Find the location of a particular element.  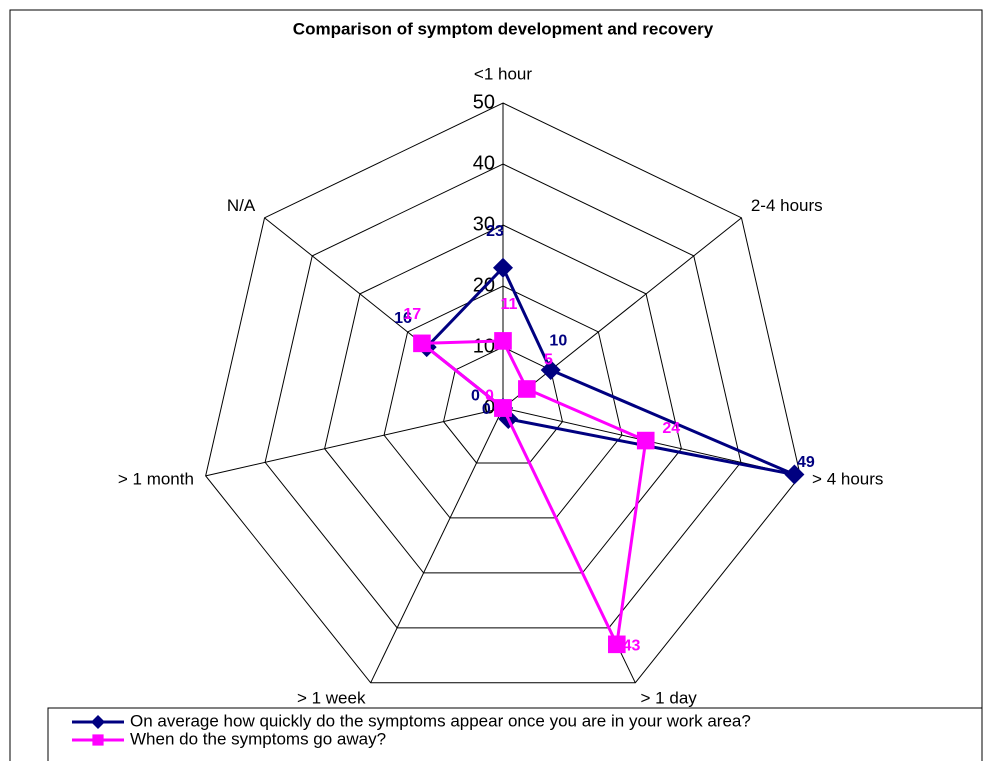

data-label: 16 is located at coordinates (403, 318).